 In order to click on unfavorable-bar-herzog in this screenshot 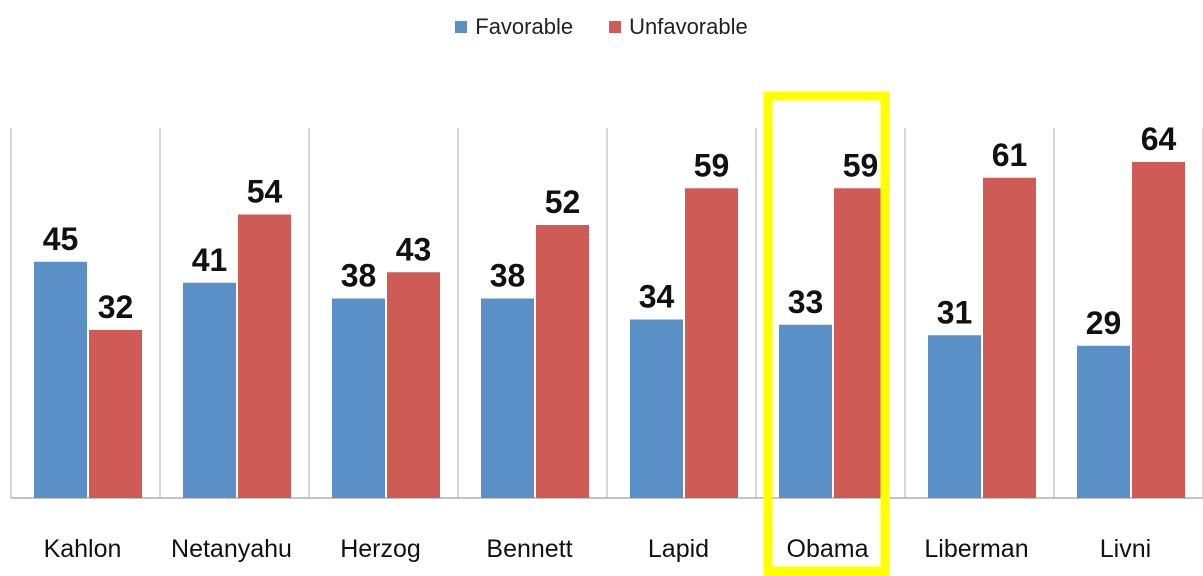, I will do `click(413, 385)`.